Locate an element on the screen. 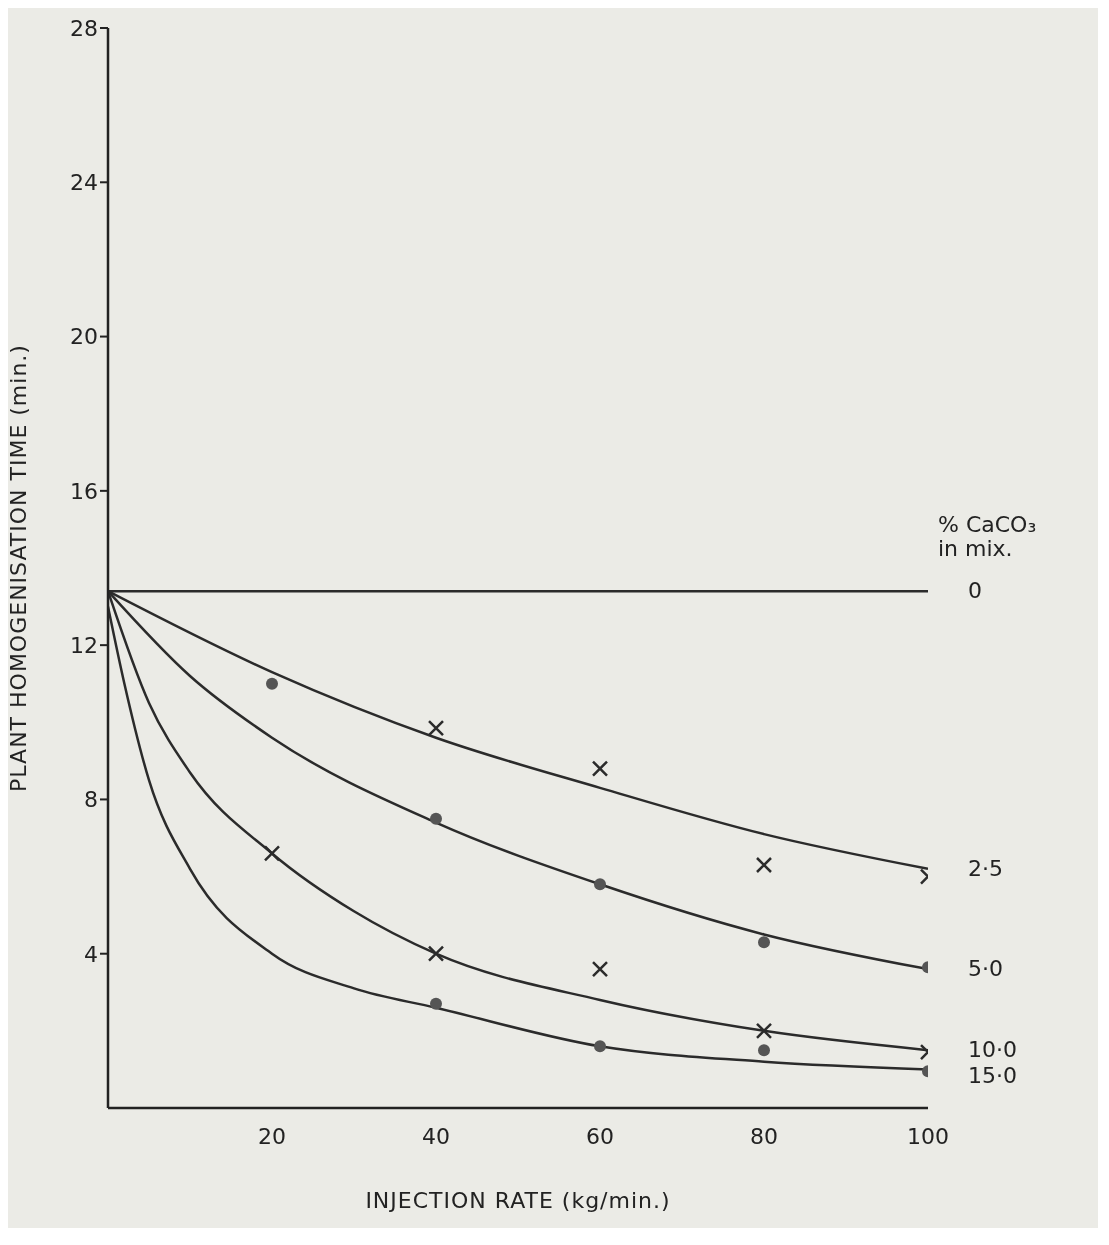 Image resolution: width=1109 pixels, height=1245 pixels. x-tick-label: 20 is located at coordinates (272, 1136).